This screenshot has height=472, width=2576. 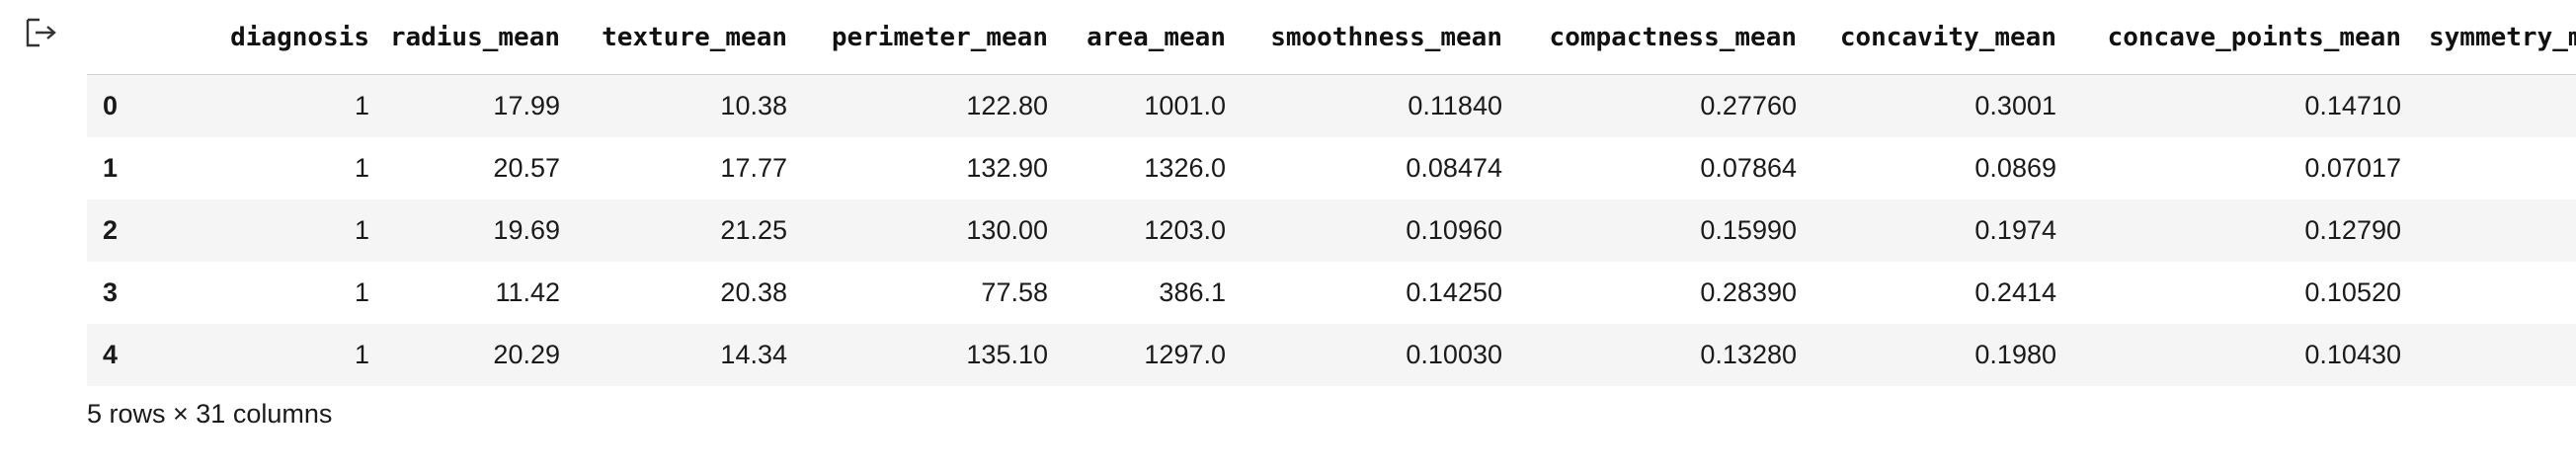 What do you see at coordinates (2015, 354) in the screenshot?
I see `table-cell: 0.1980` at bounding box center [2015, 354].